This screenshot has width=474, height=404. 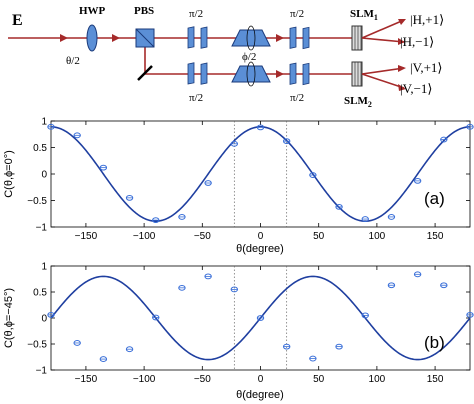 What do you see at coordinates (92, 38) in the screenshot?
I see `hwp-icon` at bounding box center [92, 38].